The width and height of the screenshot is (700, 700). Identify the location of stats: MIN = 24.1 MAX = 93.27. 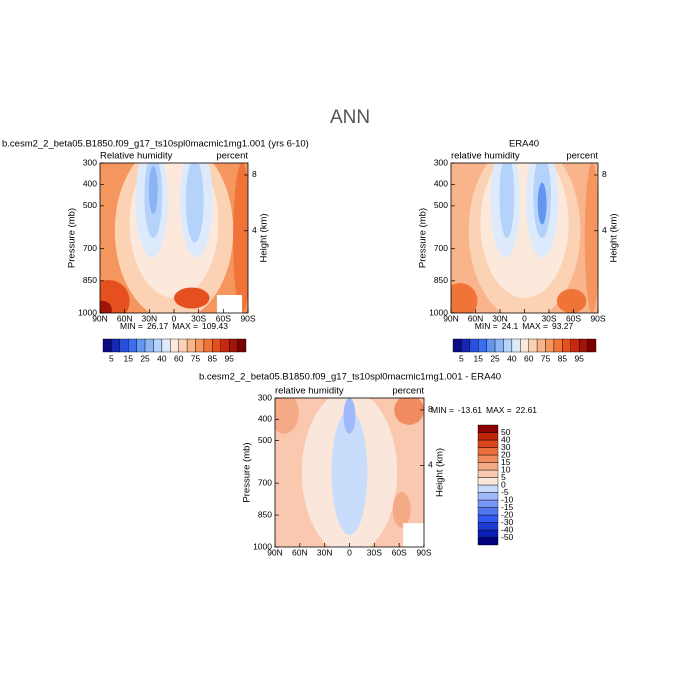
(524, 326).